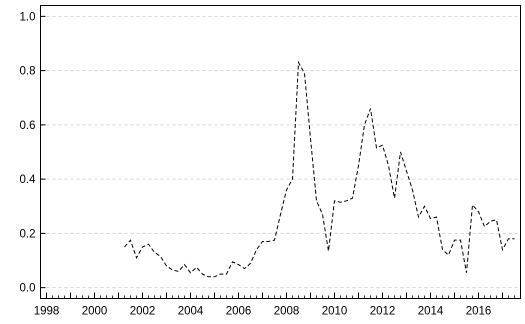  I want to click on y-tick-label: 0.2, so click(28, 234).